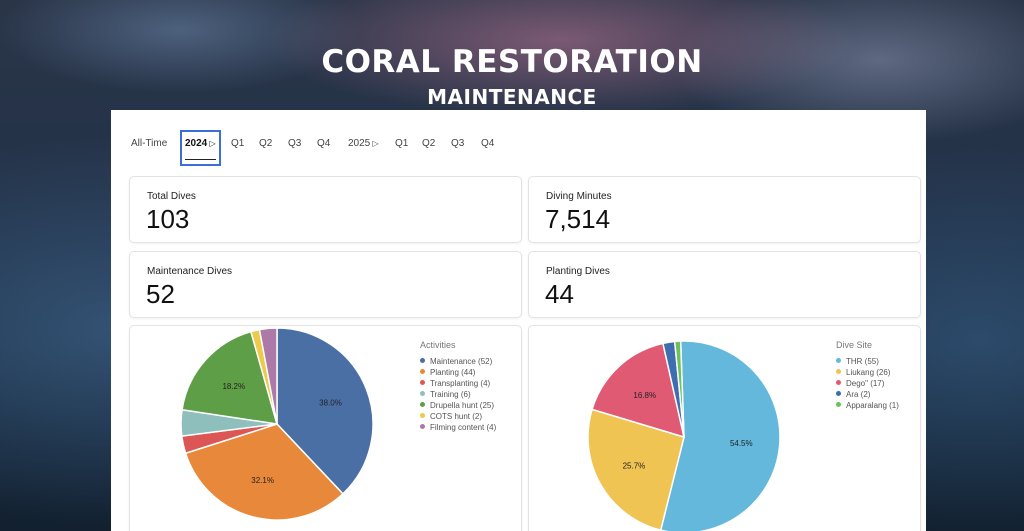 This screenshot has height=531, width=1024. I want to click on legend-item: Ara (2), so click(867, 394).